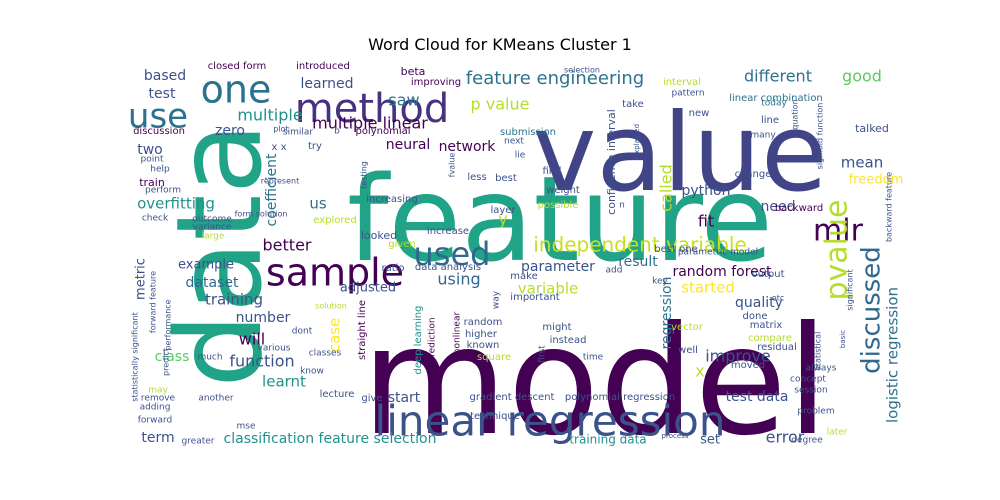 This screenshot has height=500, width=1000. Describe the element at coordinates (718, 253) in the screenshot. I see `word-parametric-model: parametric model` at that location.